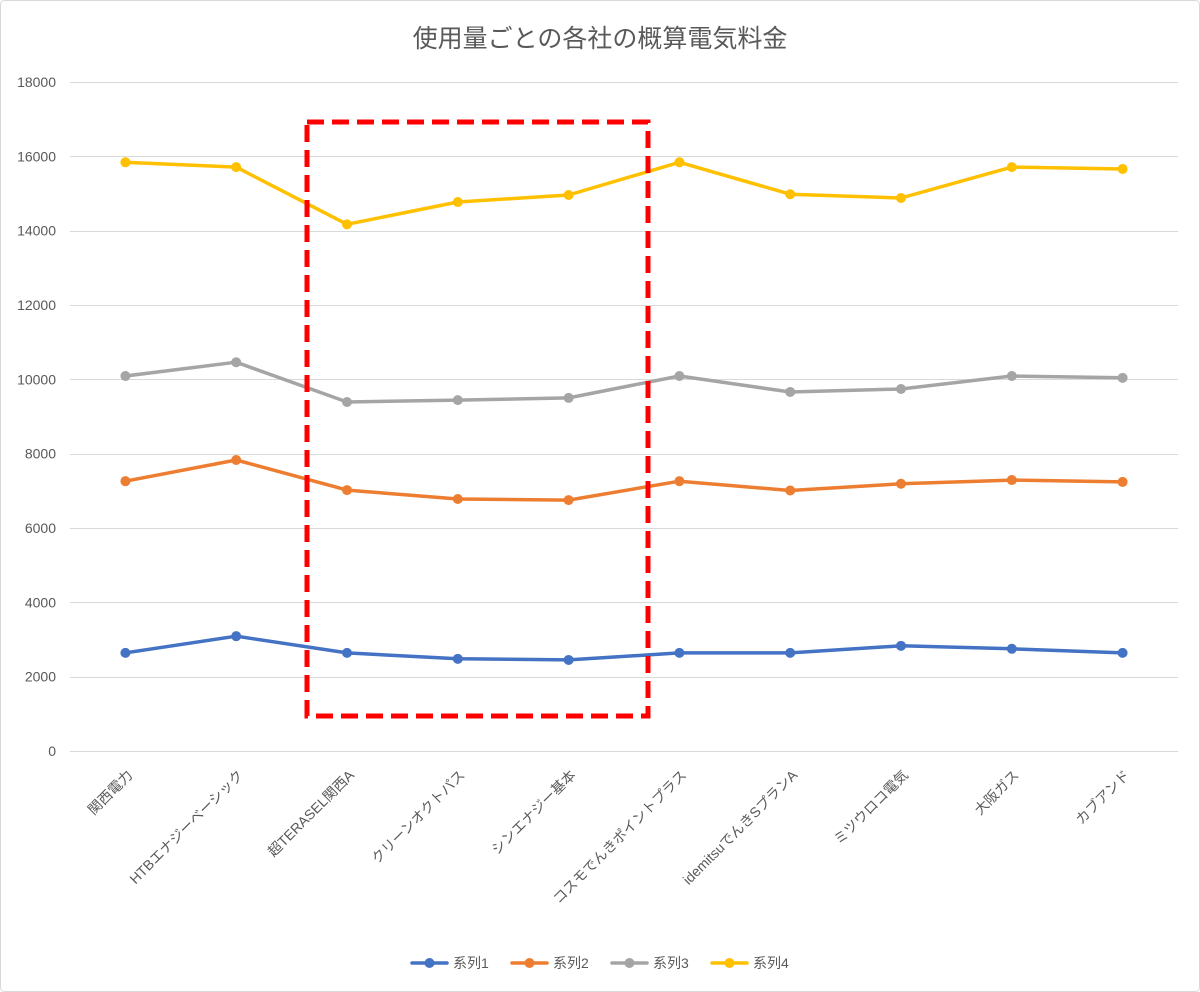  I want to click on y-tick-label: 0, so click(52, 751).